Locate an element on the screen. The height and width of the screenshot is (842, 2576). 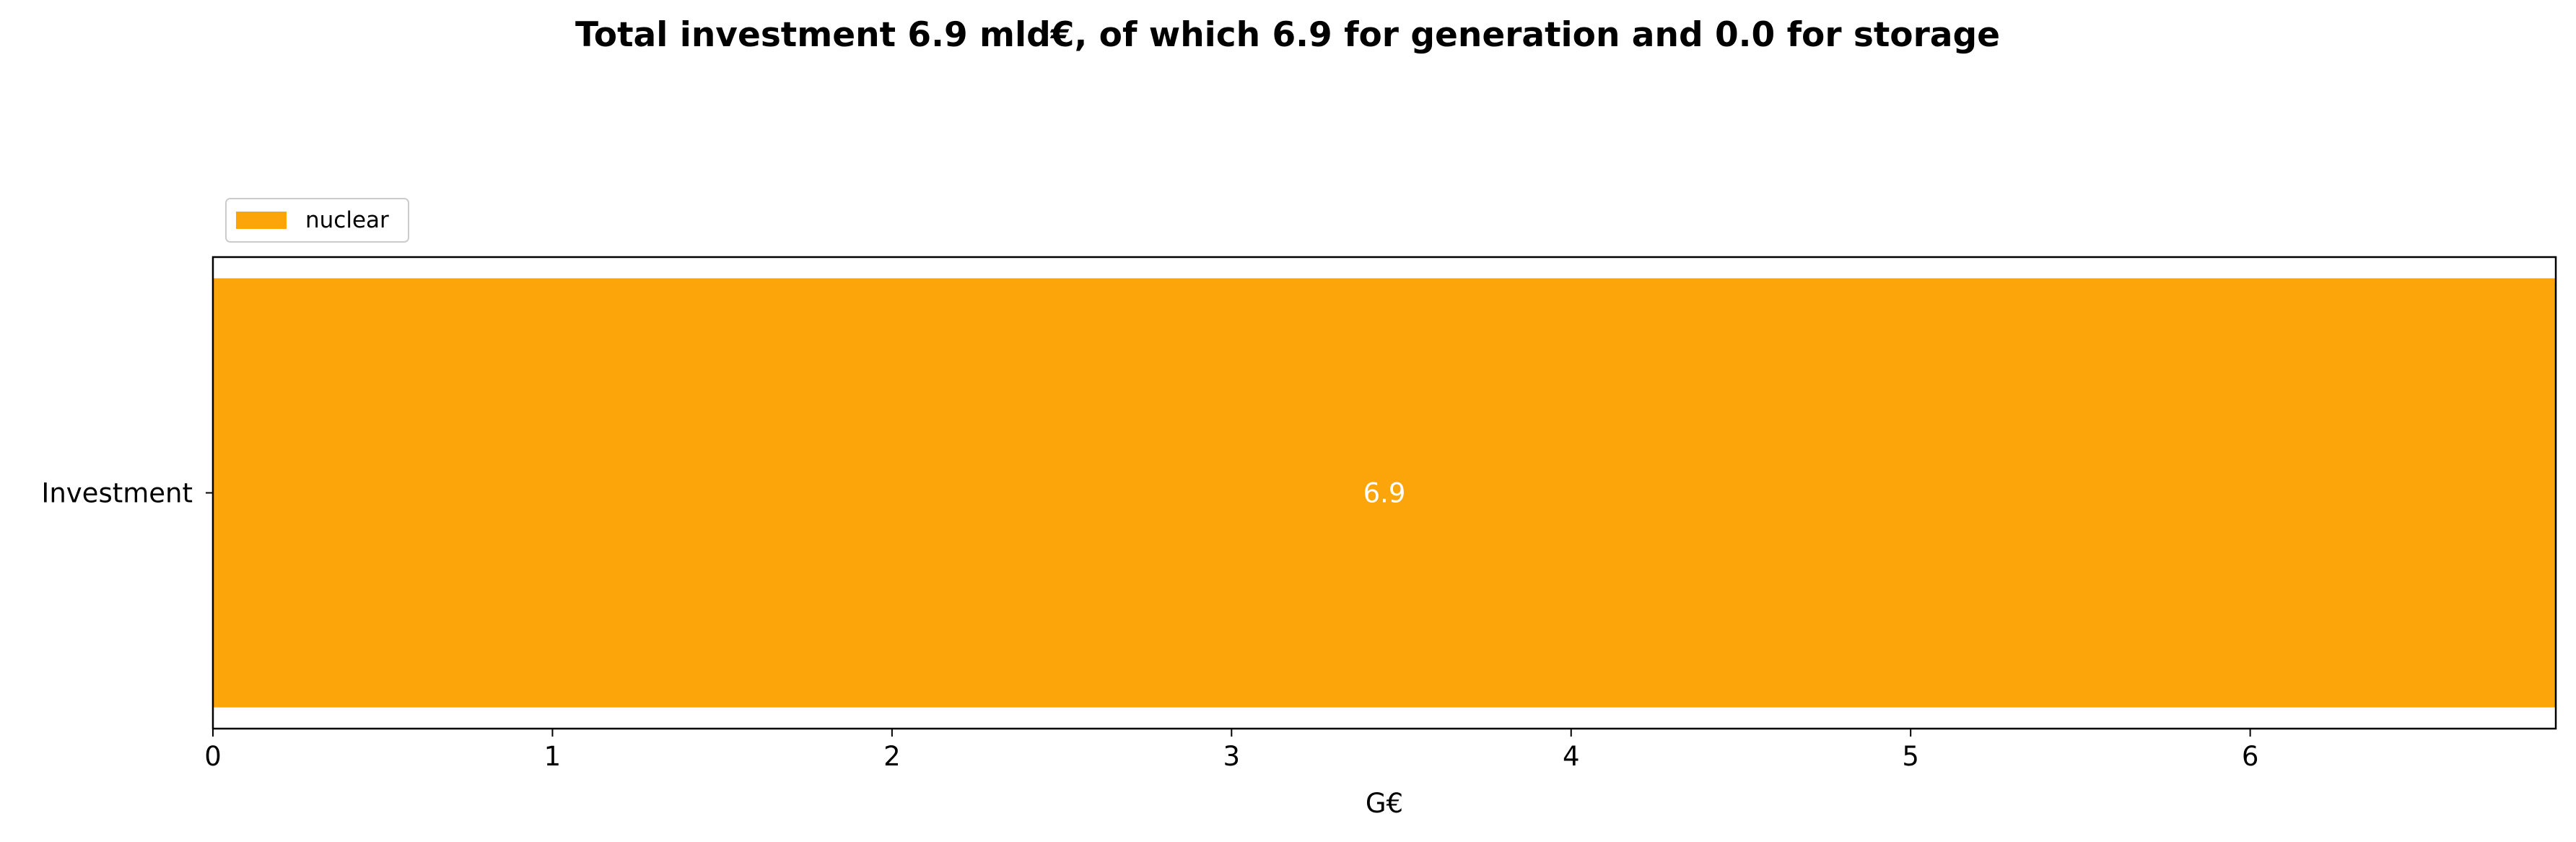
x-tick-label: 0 is located at coordinates (213, 757).